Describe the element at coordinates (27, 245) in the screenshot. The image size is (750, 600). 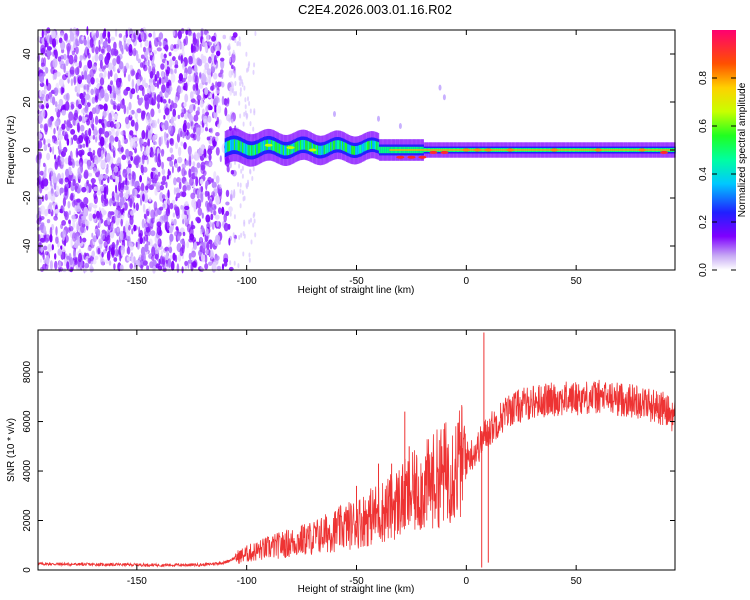
I see `y-tick-label: -40` at that location.